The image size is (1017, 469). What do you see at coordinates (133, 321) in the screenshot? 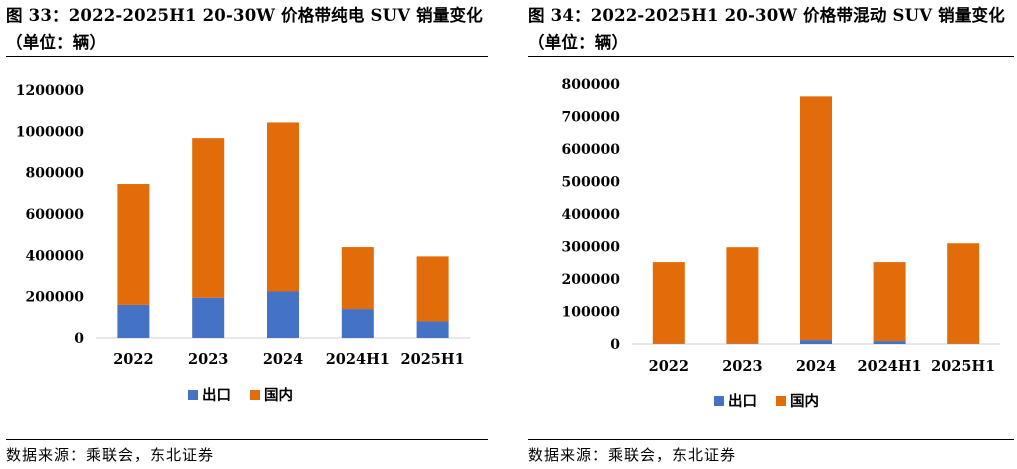
I see `bar-export-2022` at bounding box center [133, 321].